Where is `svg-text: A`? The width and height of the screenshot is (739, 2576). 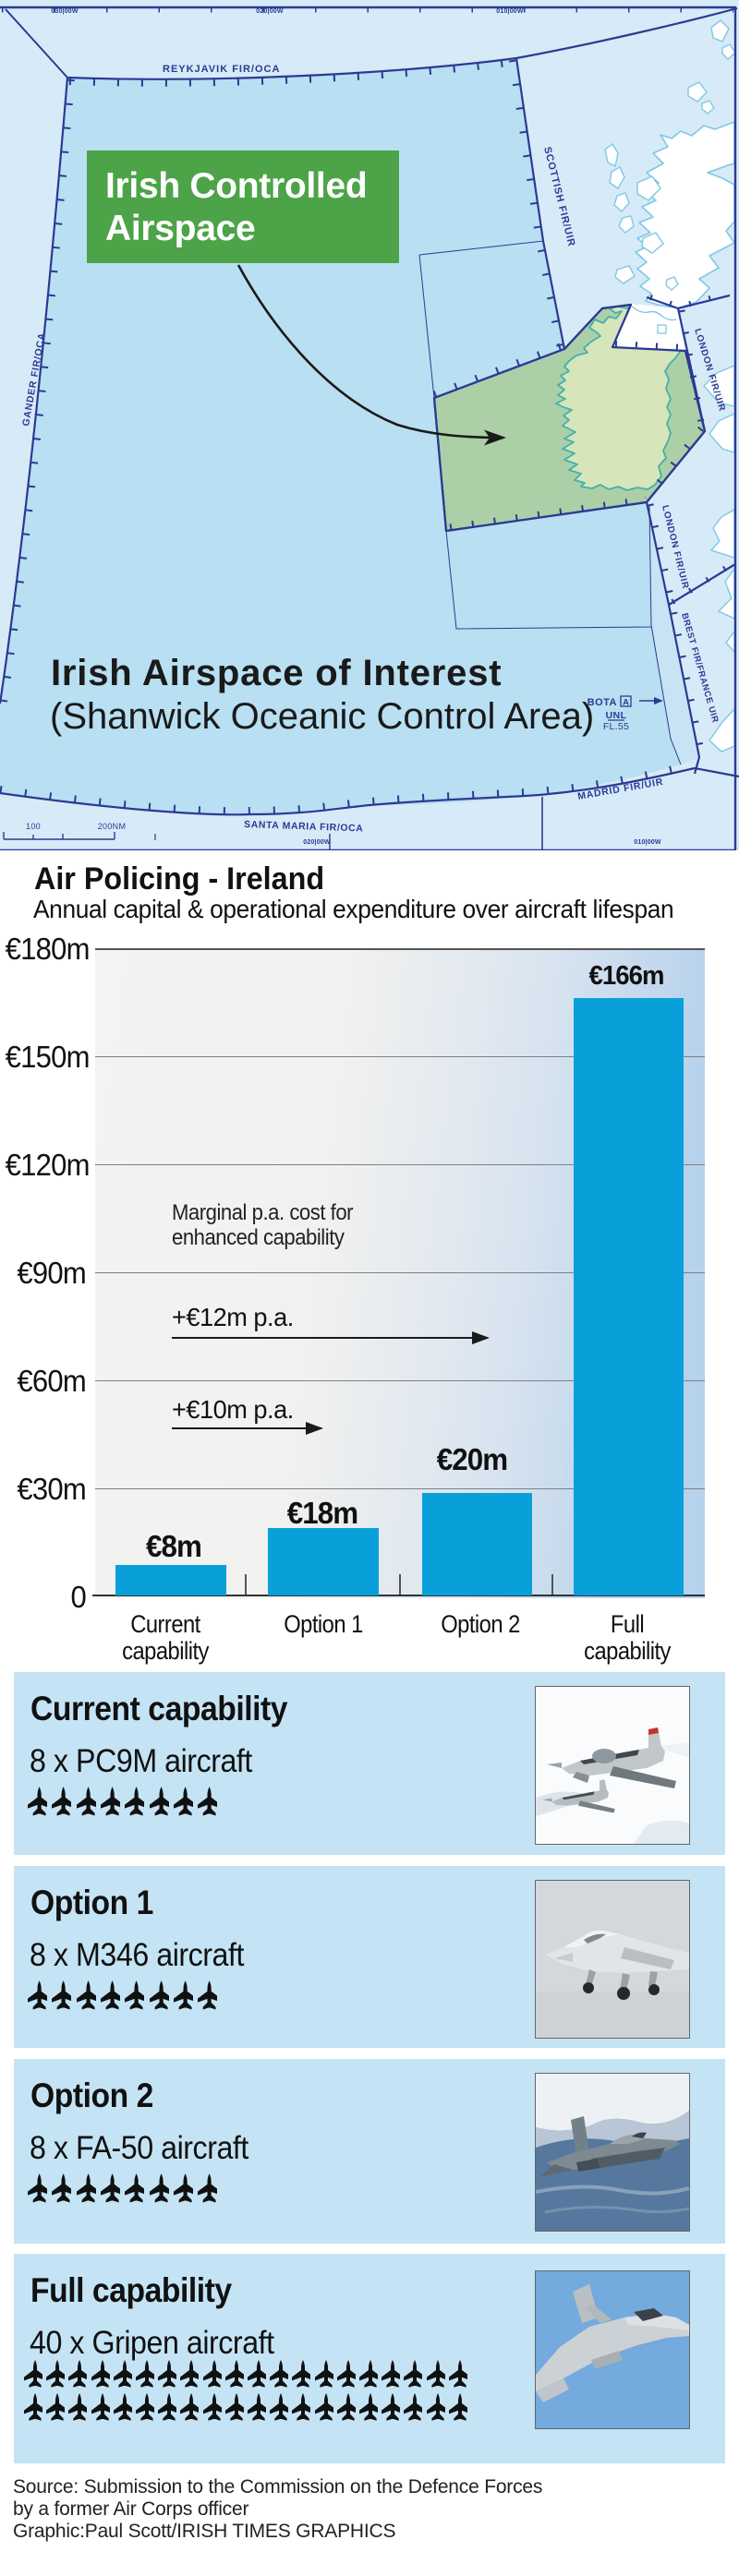 svg-text: A is located at coordinates (626, 703).